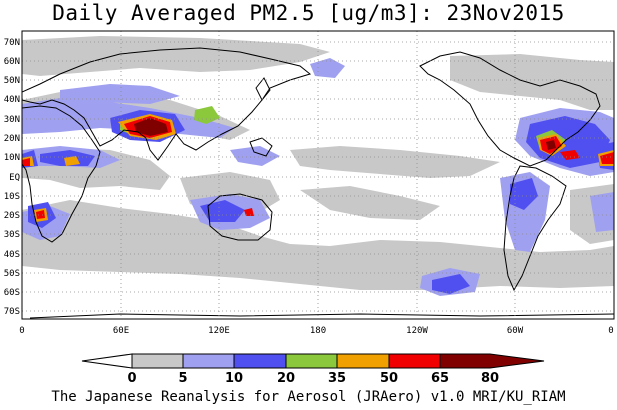 The image size is (617, 410). Describe the element at coordinates (492, 361) in the screenshot. I see `colorbar-segment-80-plus` at that location.